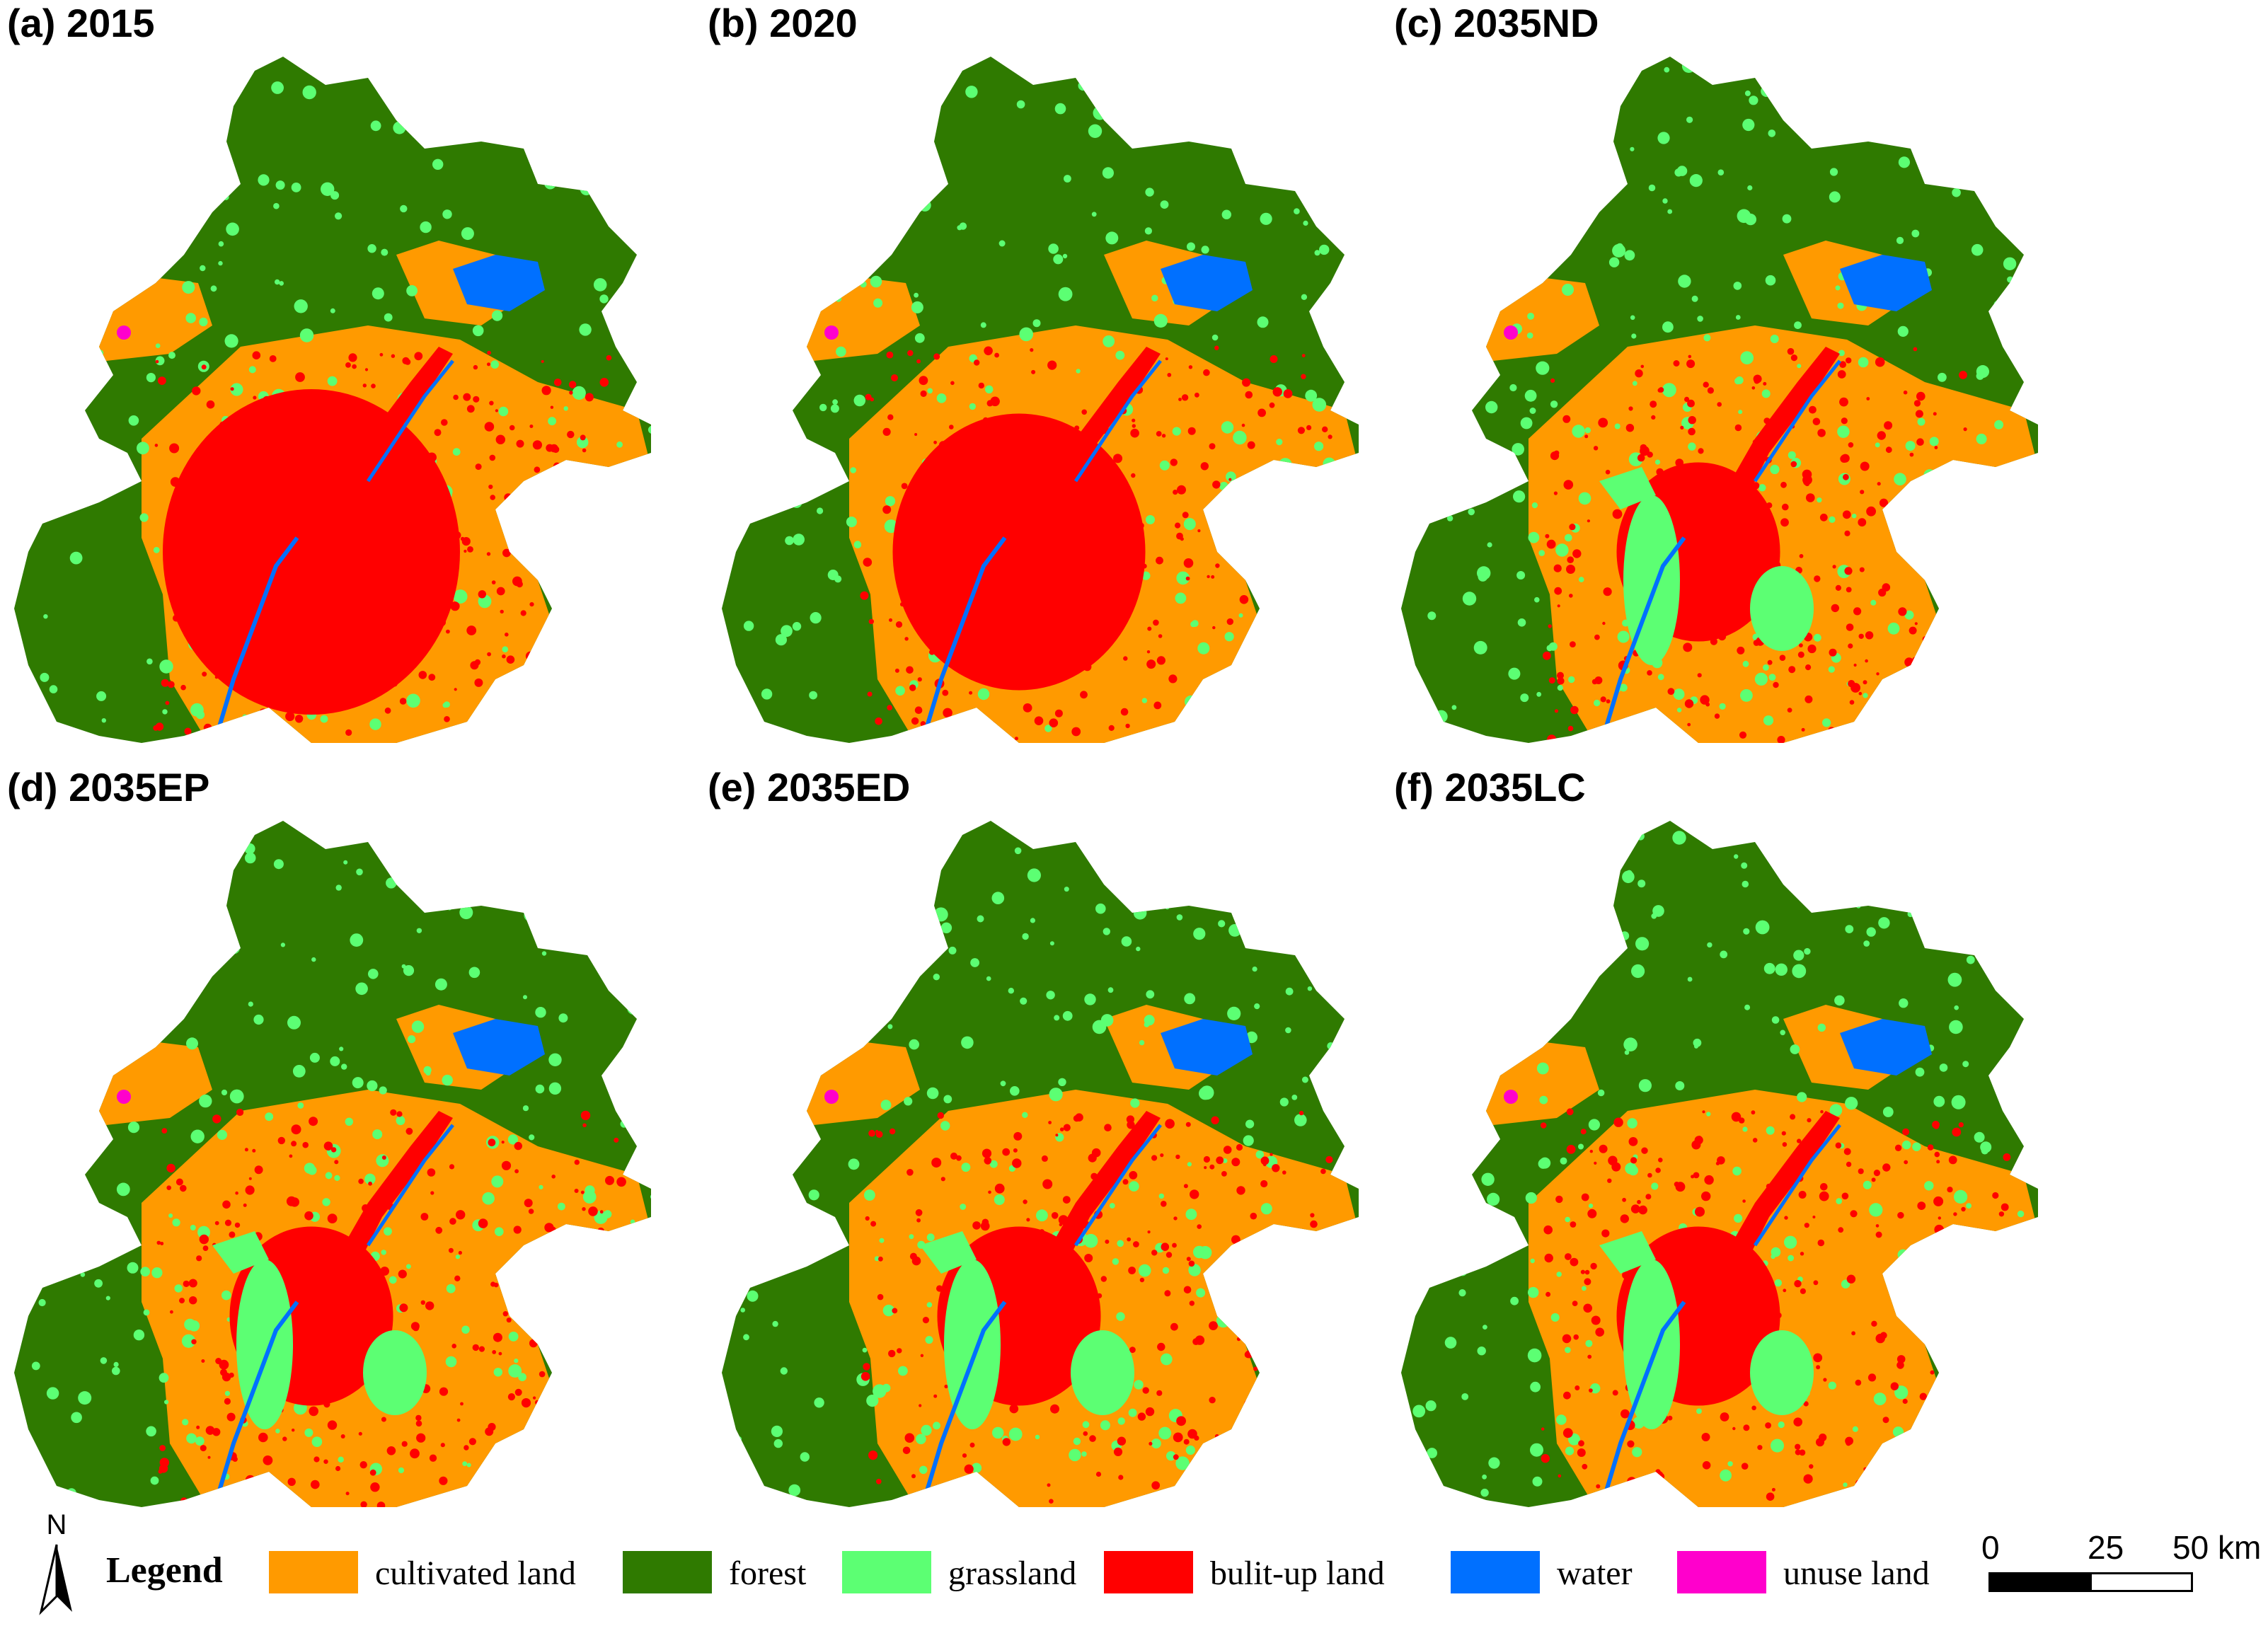  I want to click on map-panel-1: (a) 2015, so click(354, 375).